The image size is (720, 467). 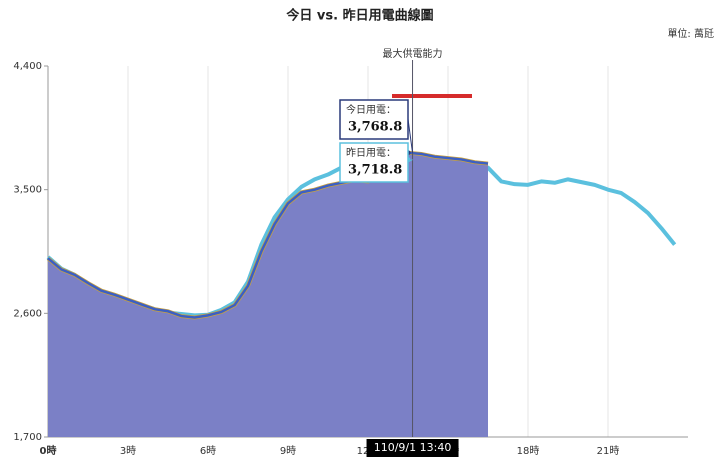 What do you see at coordinates (608, 451) in the screenshot?
I see `x-tick-label: 21時` at bounding box center [608, 451].